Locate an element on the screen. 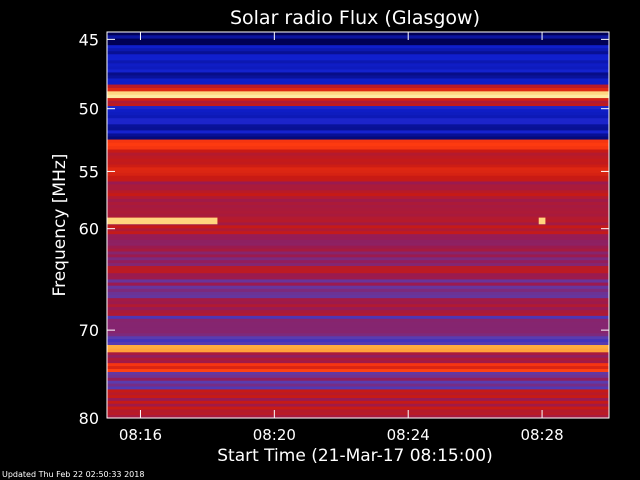 The image size is (640, 480). x-tick-label: 08:28 is located at coordinates (541, 435).